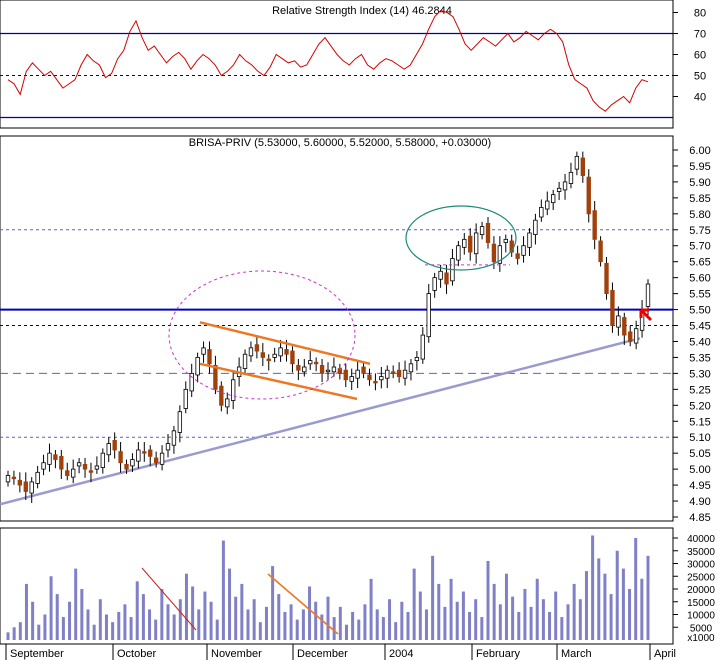 This screenshot has height=660, width=724. What do you see at coordinates (699, 151) in the screenshot?
I see `price-tick-label: 6.00` at bounding box center [699, 151].